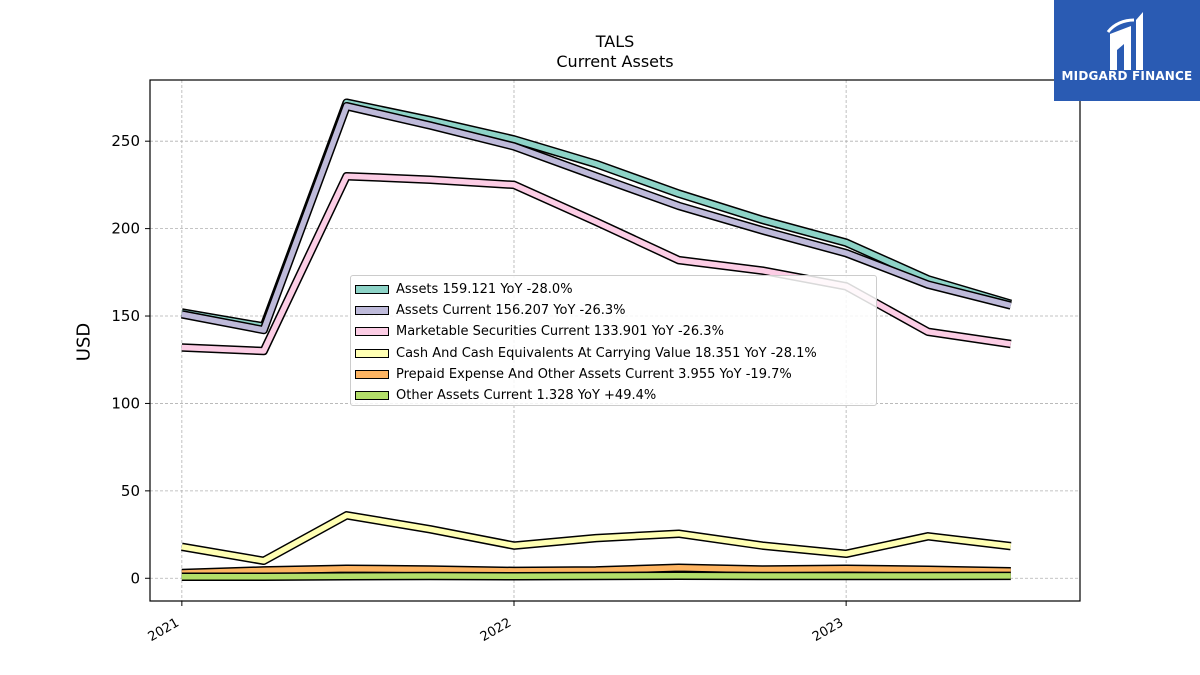 The height and width of the screenshot is (675, 1200). I want to click on legend-item: Other Assets Current 1.328 YoY +49.4%, so click(615, 395).